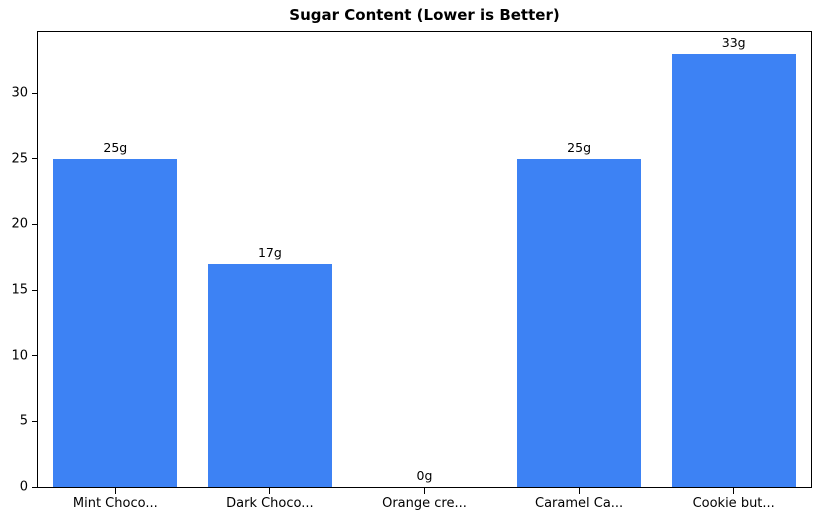 This screenshot has width=822, height=528. I want to click on bar-value-label: 17g, so click(269, 252).